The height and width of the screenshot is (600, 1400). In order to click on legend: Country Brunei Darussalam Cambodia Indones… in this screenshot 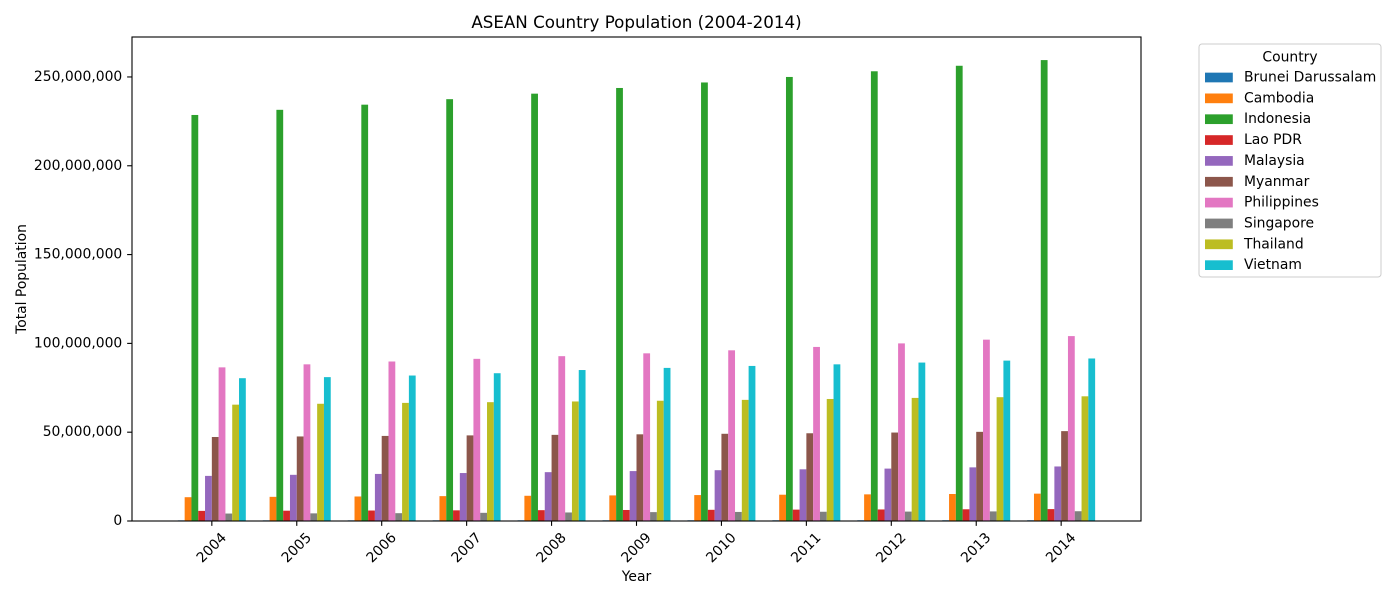, I will do `click(1290, 160)`.